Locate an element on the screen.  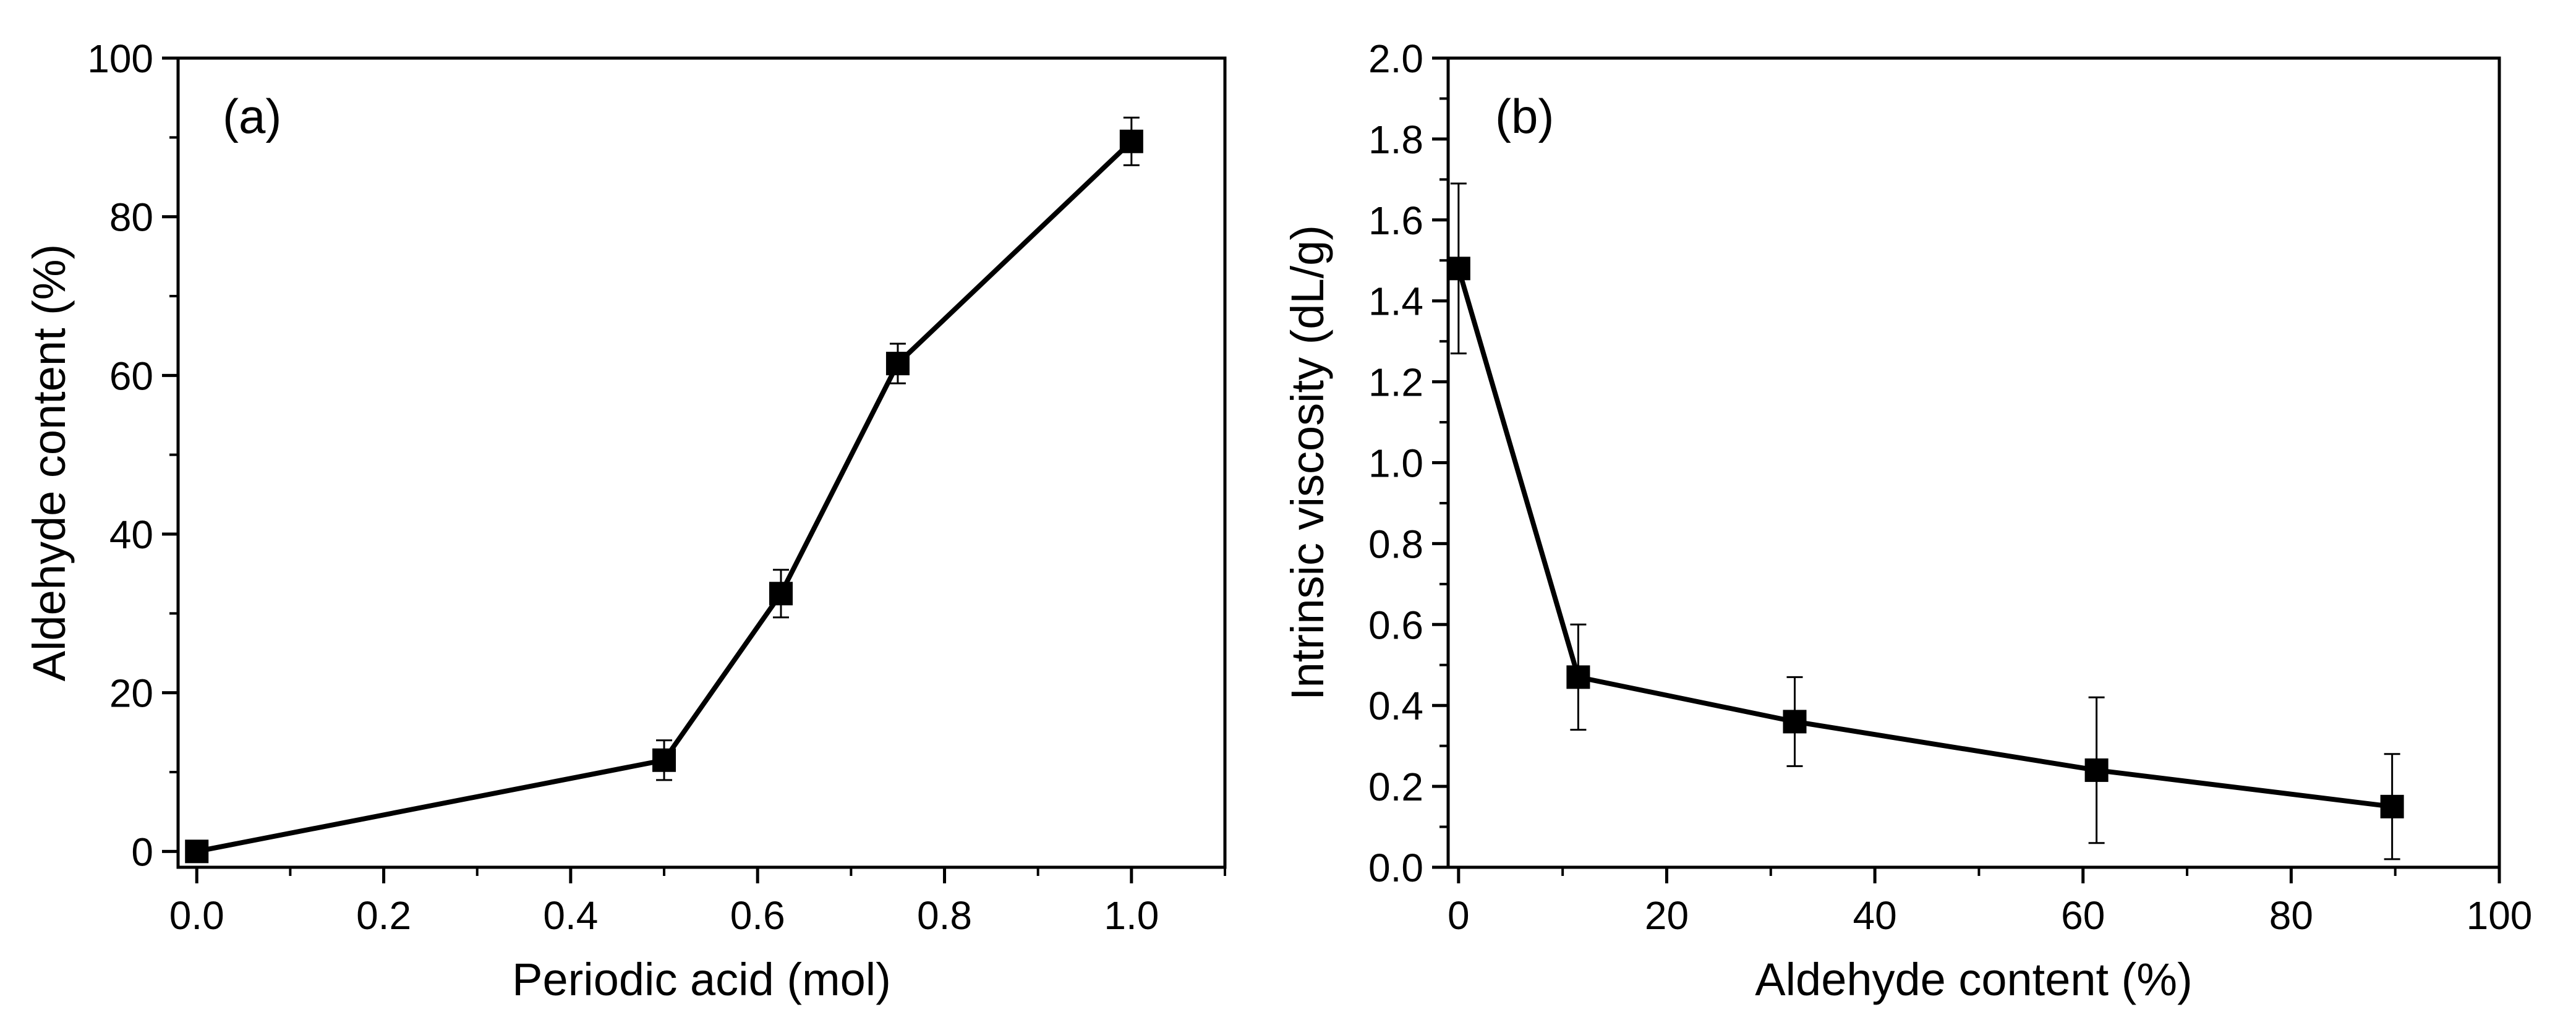
x-tick-label: 80 is located at coordinates (2291, 916).